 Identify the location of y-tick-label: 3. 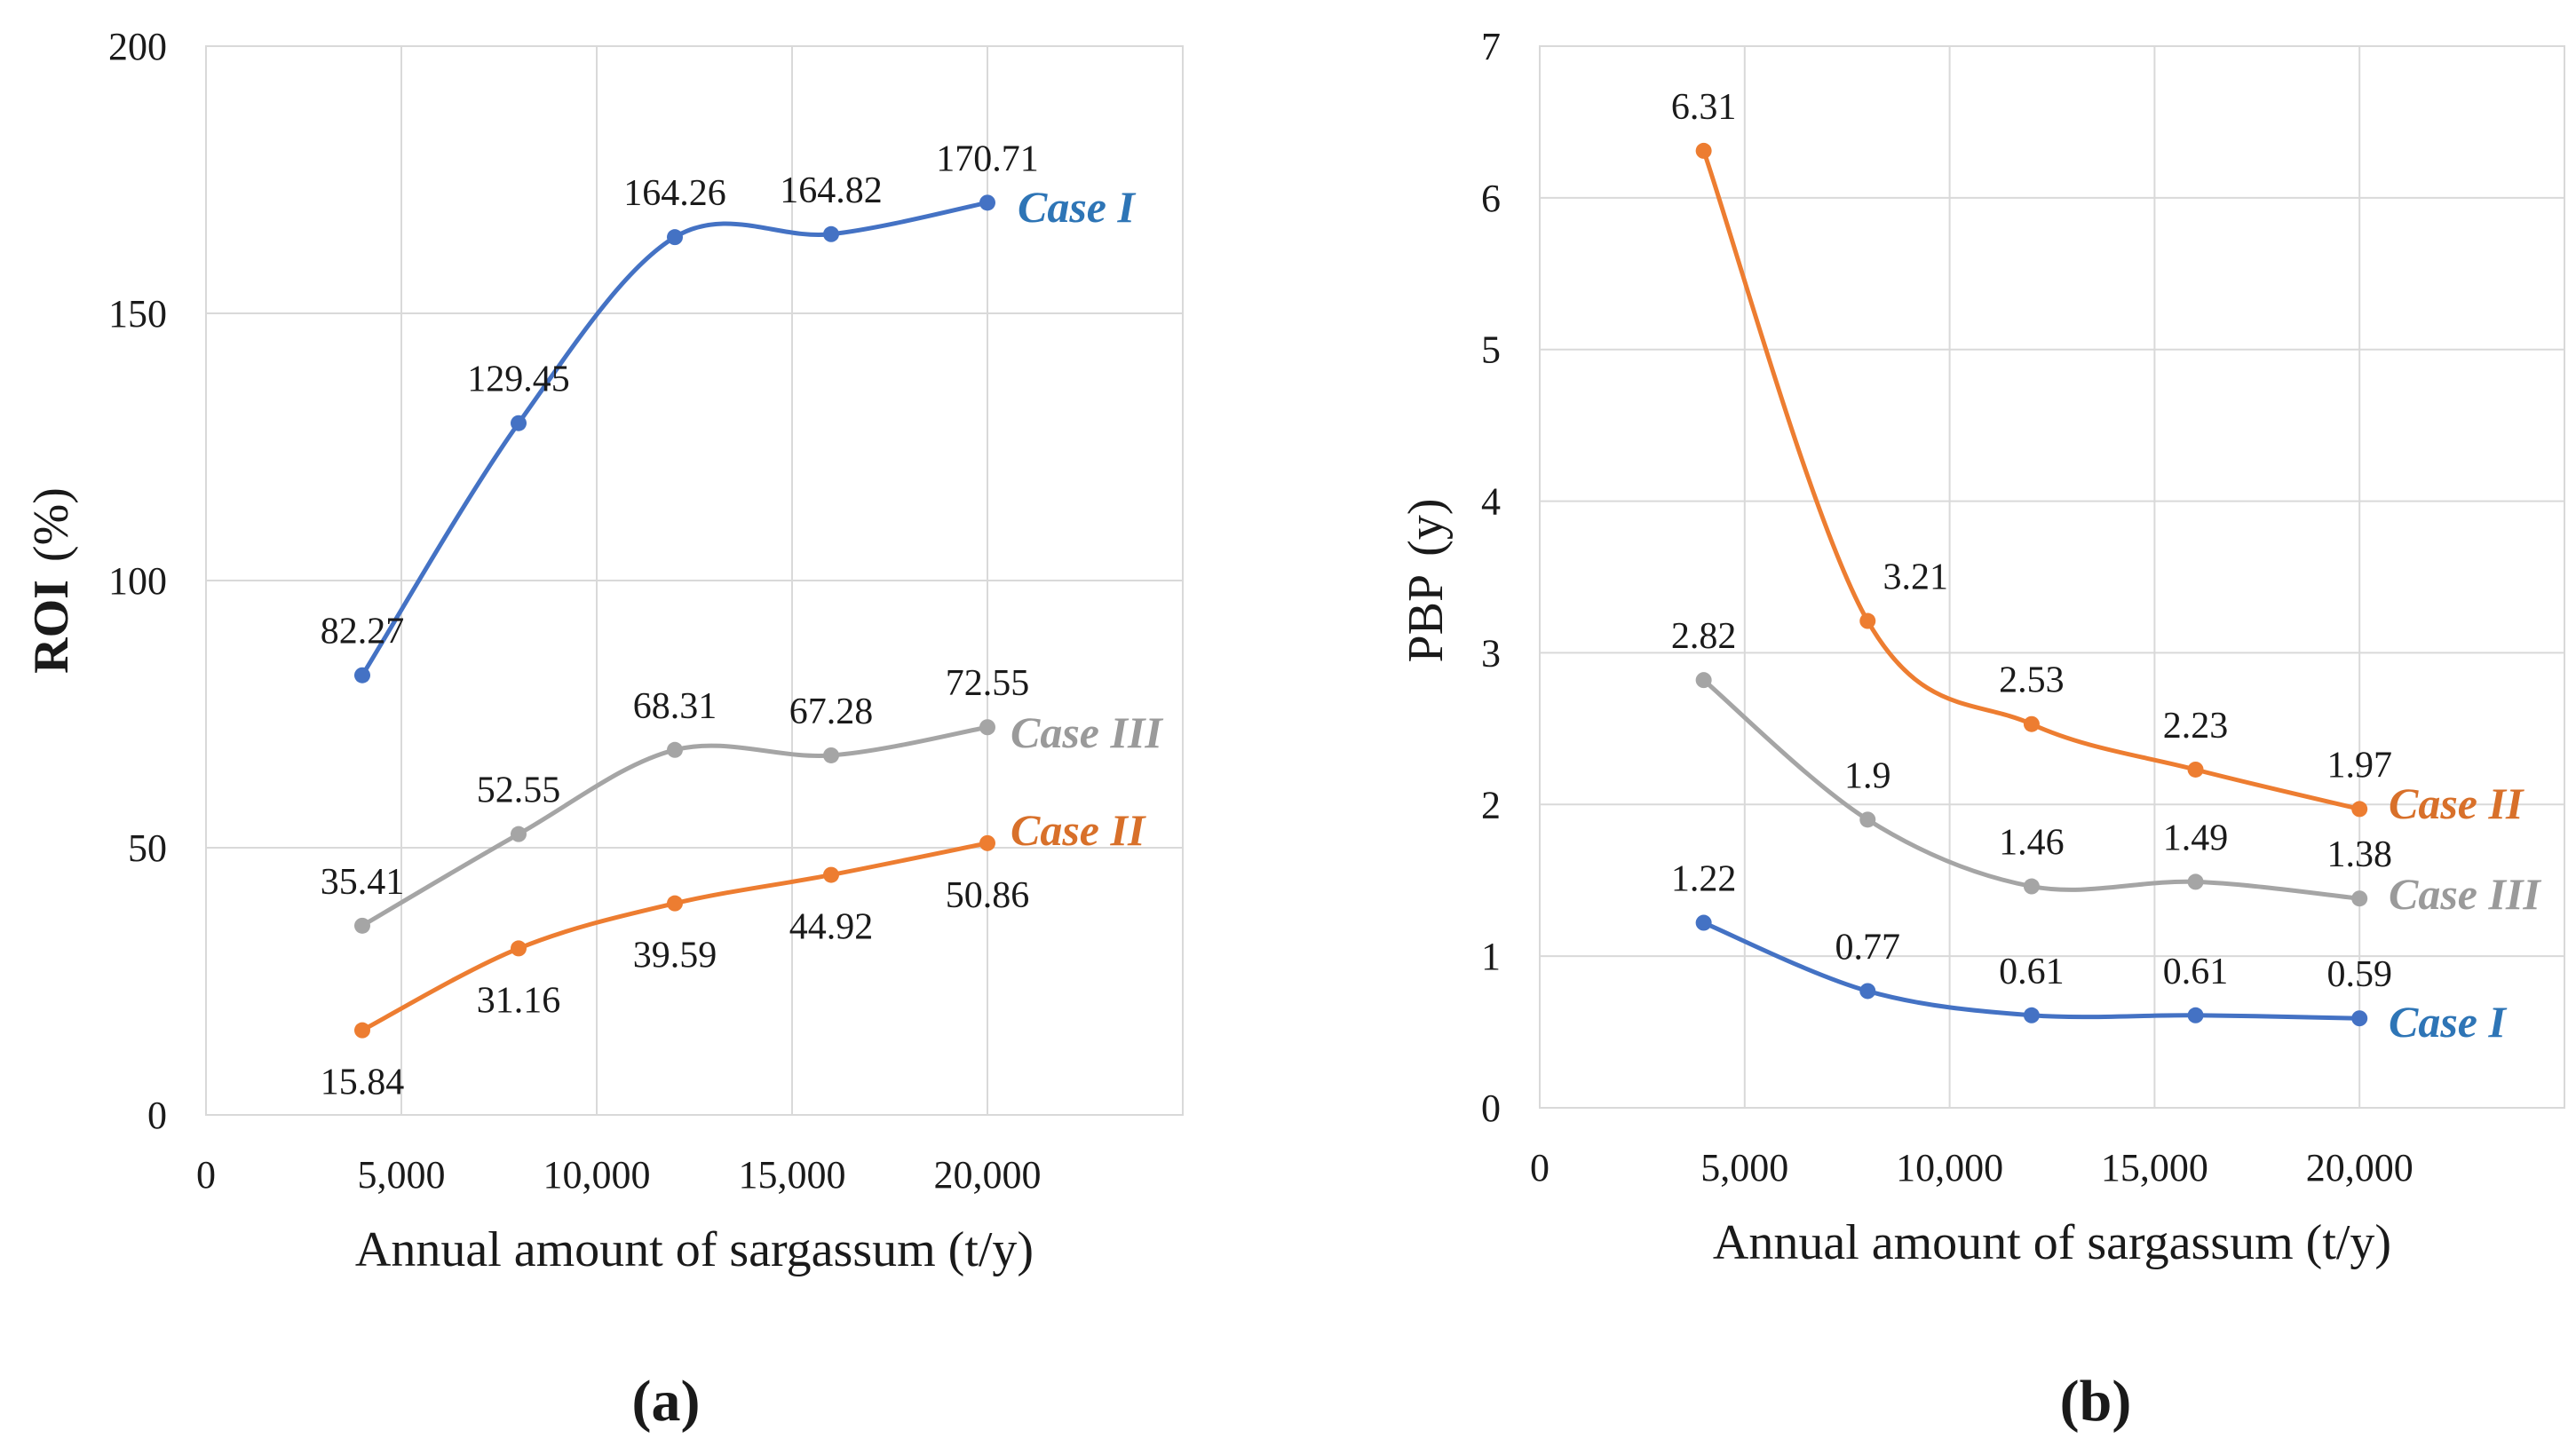
(1491, 653).